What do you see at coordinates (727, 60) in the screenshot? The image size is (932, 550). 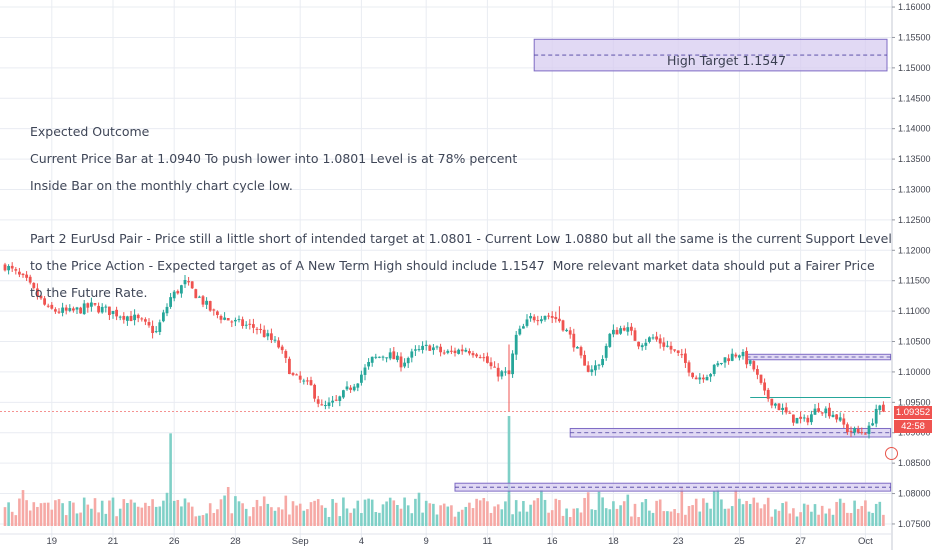 I see `high-target-label: High Target 1.1547` at bounding box center [727, 60].